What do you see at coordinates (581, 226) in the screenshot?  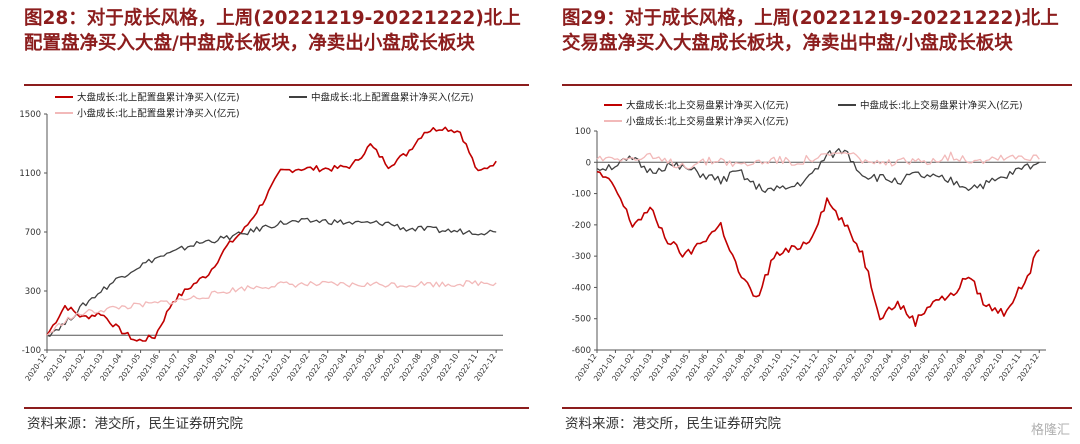 I see `y-tick-label: -200` at bounding box center [581, 226].